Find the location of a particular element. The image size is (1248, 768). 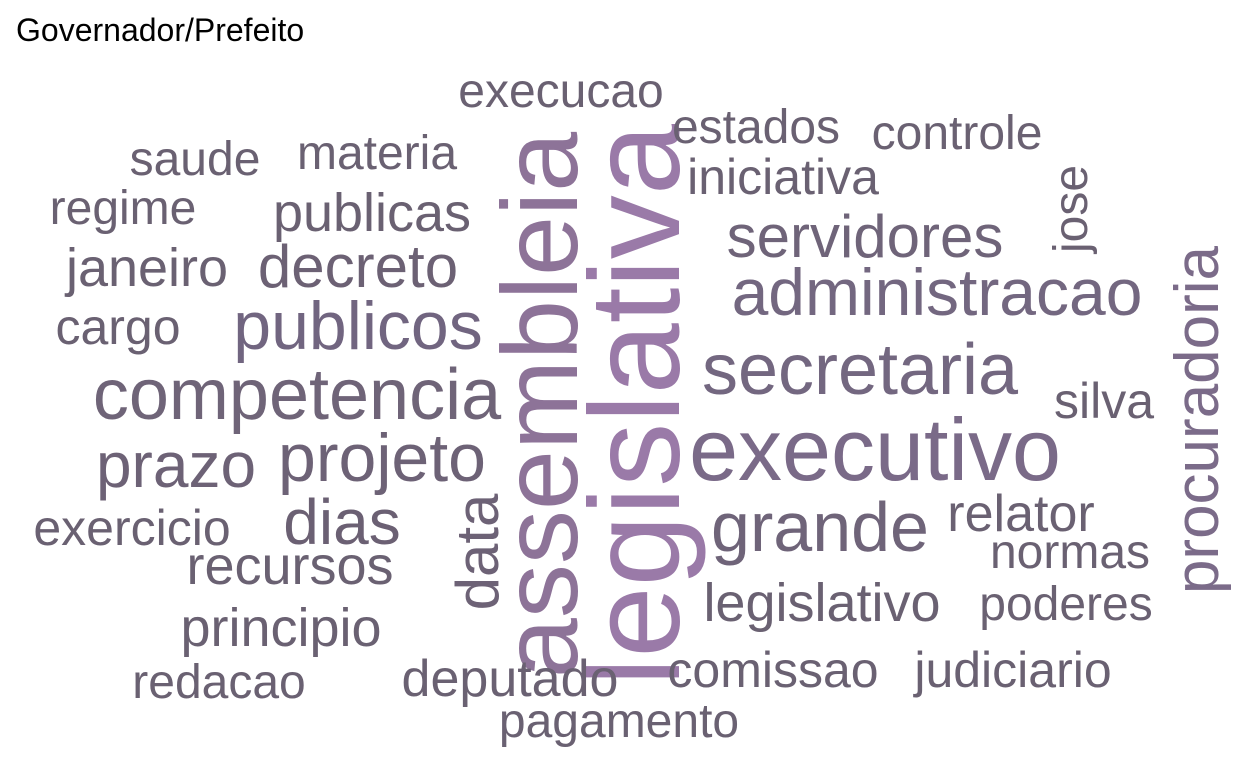

word-materia: materia is located at coordinates (377, 153).